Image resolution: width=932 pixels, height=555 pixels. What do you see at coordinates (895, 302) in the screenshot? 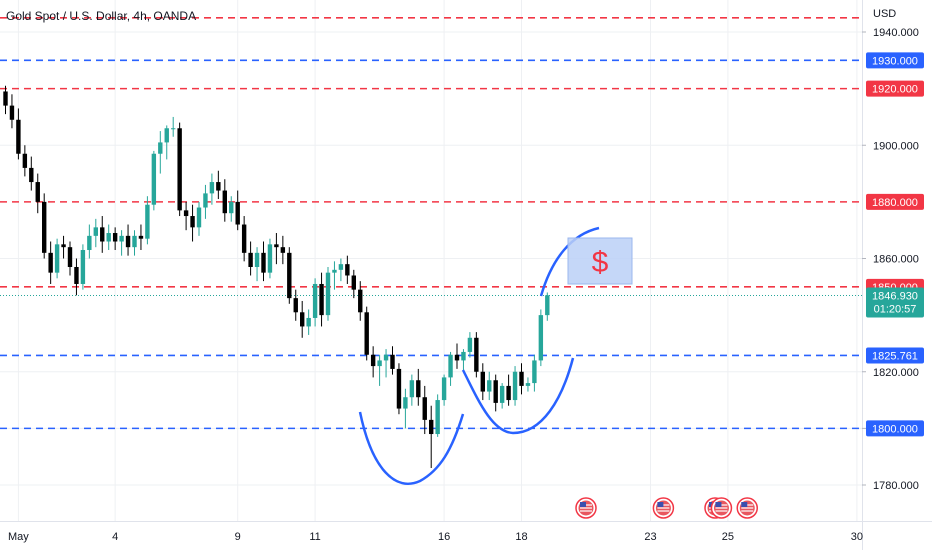
I see `last-price-badge` at bounding box center [895, 302].